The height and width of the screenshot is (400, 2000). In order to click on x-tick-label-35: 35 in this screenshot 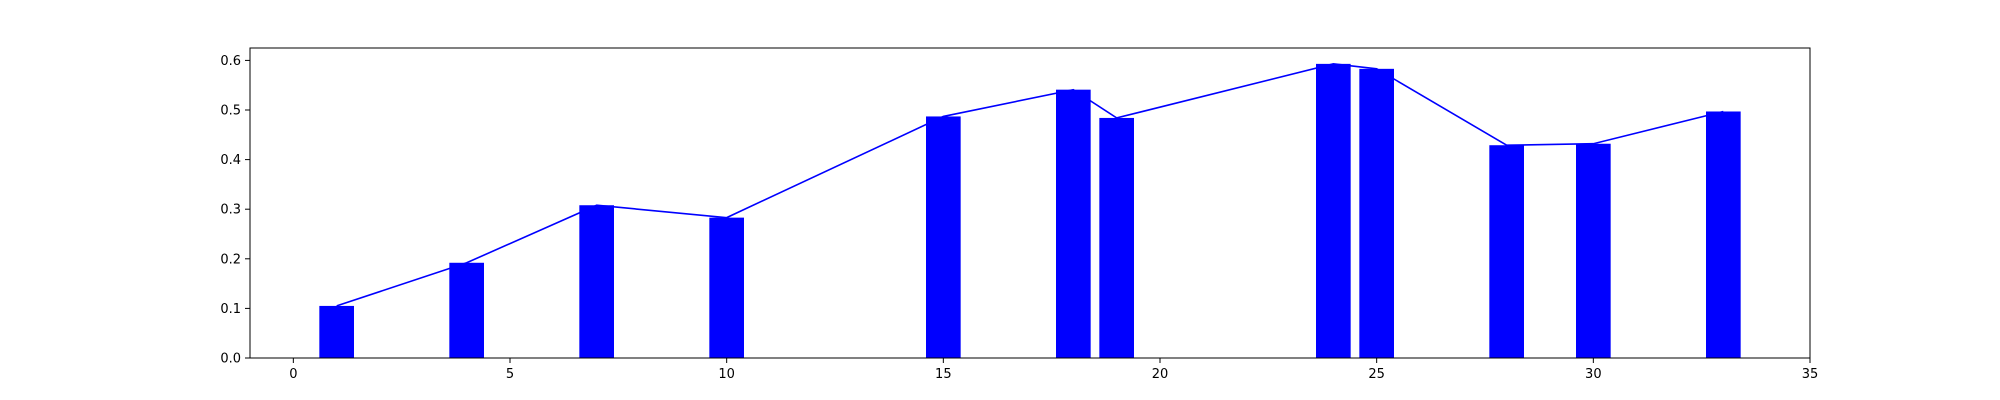, I will do `click(1810, 374)`.